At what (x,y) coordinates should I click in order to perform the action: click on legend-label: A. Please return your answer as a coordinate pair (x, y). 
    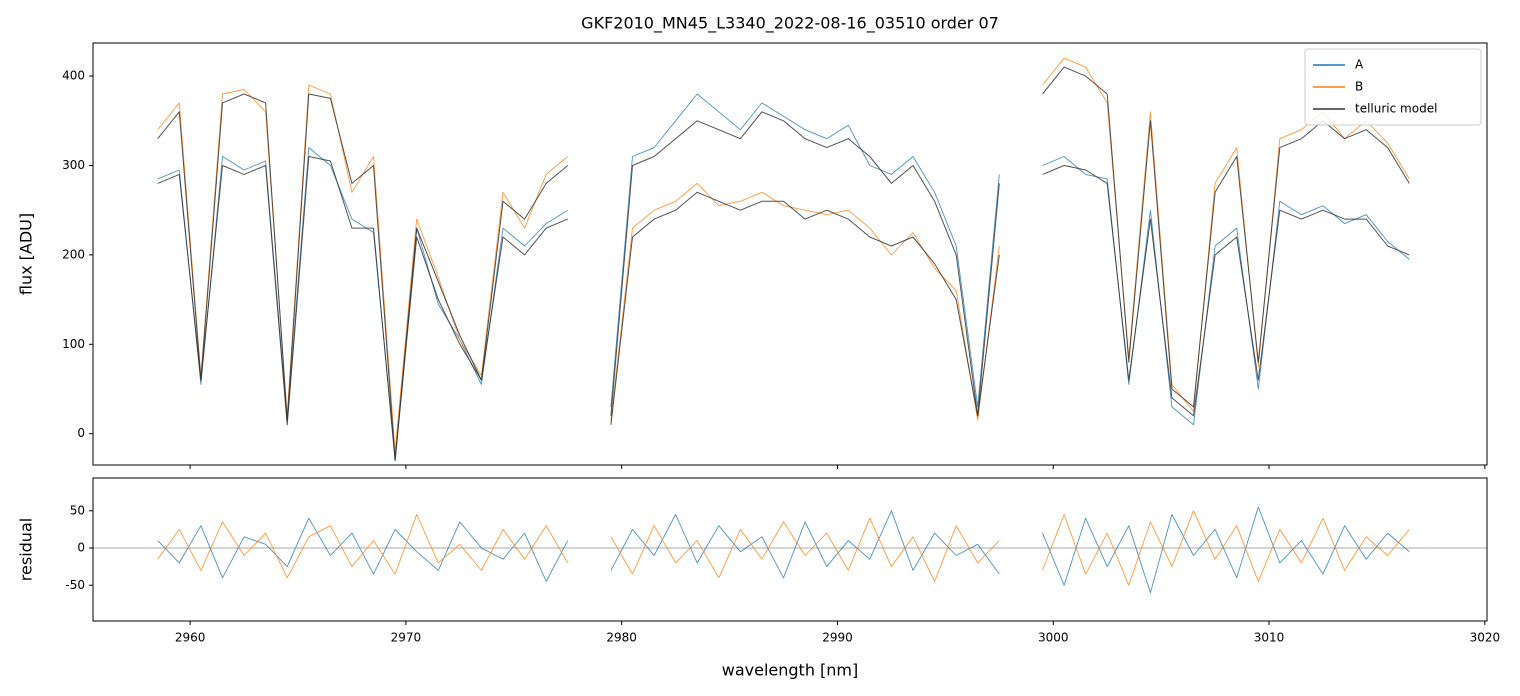
    Looking at the image, I should click on (1359, 65).